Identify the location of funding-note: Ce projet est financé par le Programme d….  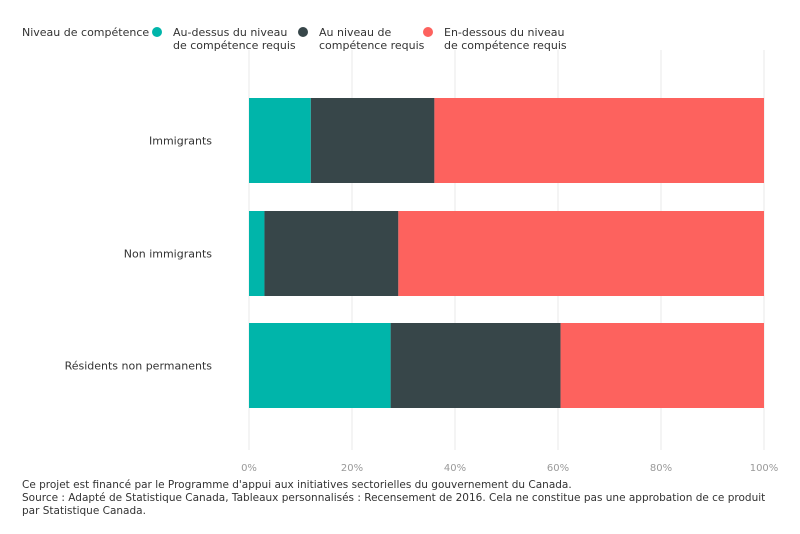
(297, 485).